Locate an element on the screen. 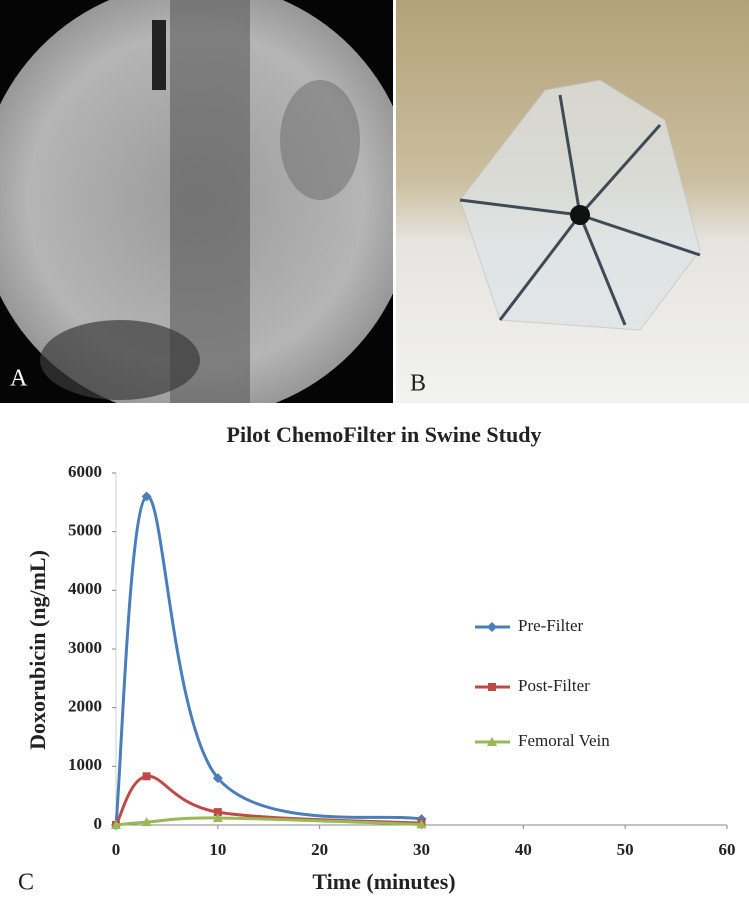  y-tick-label: 5000 is located at coordinates (85, 530).